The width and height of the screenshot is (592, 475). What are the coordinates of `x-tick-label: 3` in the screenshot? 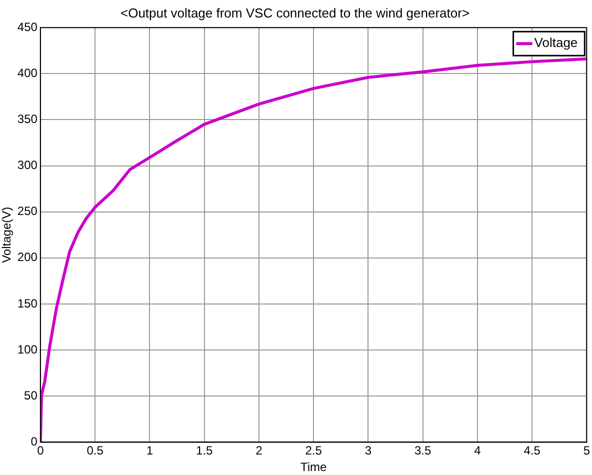 It's located at (368, 451).